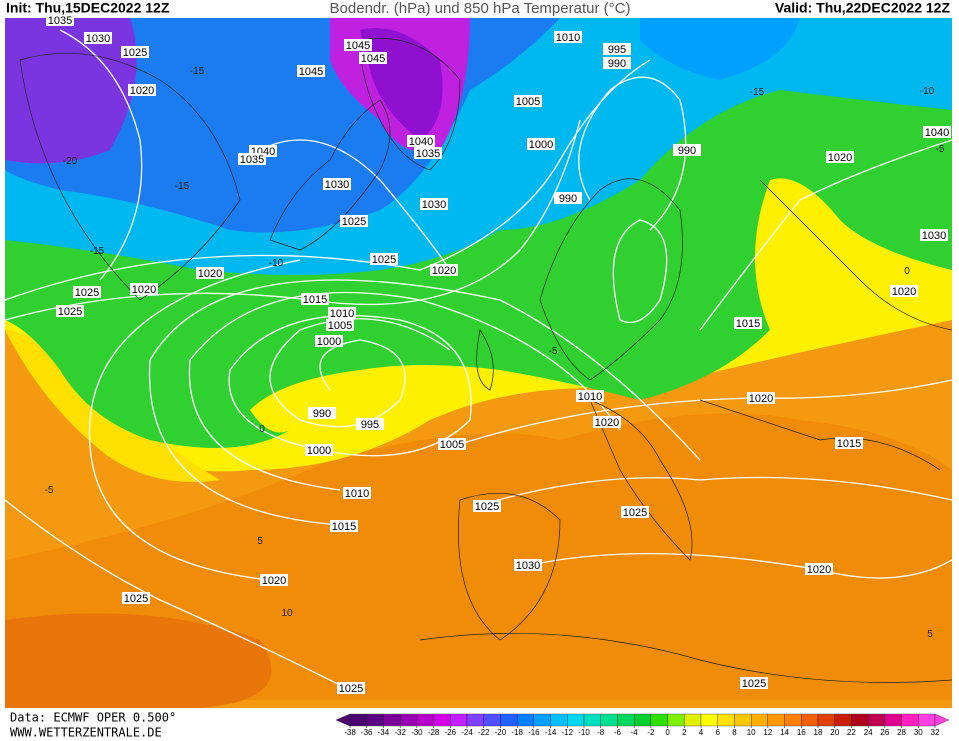  Describe the element at coordinates (834, 732) in the screenshot. I see `colorbar-tick-label: 20` at that location.